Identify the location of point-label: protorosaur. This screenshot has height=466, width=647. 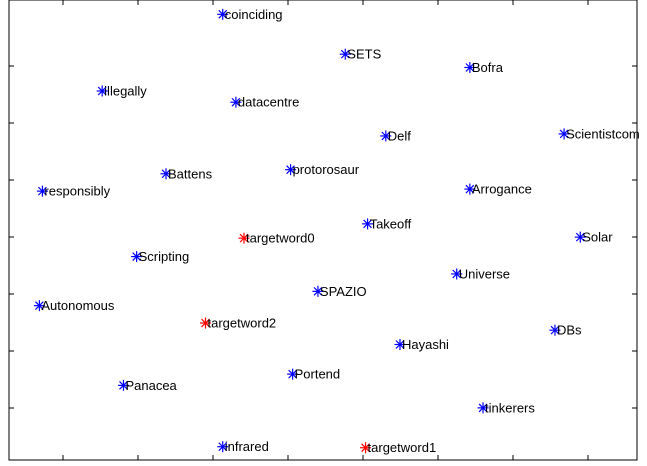
(326, 169).